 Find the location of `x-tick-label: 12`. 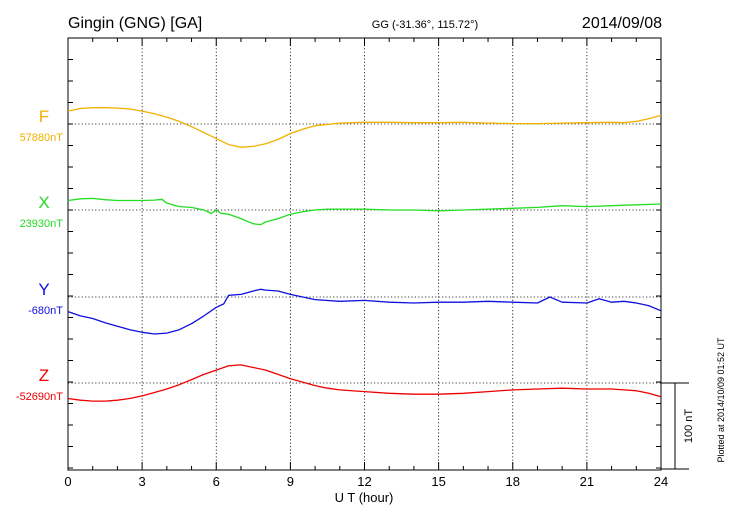

x-tick-label: 12 is located at coordinates (364, 481).